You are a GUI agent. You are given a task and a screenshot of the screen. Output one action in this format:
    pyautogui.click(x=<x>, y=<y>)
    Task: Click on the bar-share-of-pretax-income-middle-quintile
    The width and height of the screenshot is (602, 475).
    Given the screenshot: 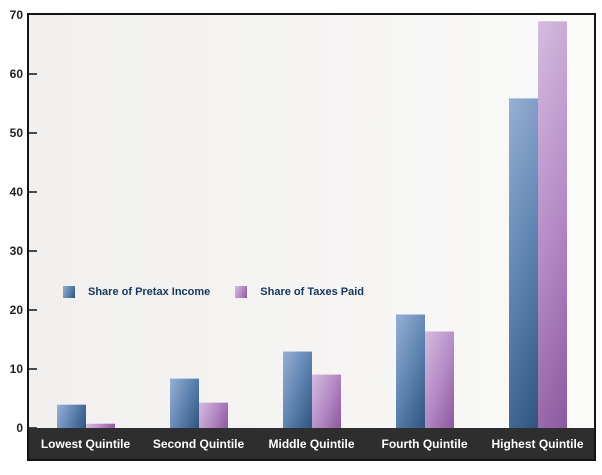 What is the action you would take?
    pyautogui.click(x=297, y=389)
    